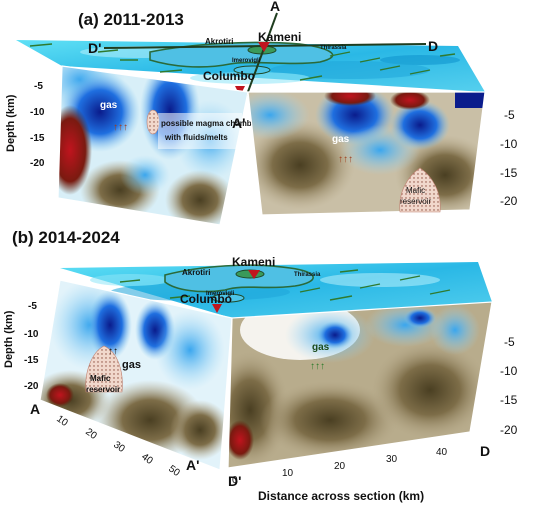  What do you see at coordinates (153, 122) in the screenshot?
I see `panel-a-left-gas-blob` at bounding box center [153, 122].